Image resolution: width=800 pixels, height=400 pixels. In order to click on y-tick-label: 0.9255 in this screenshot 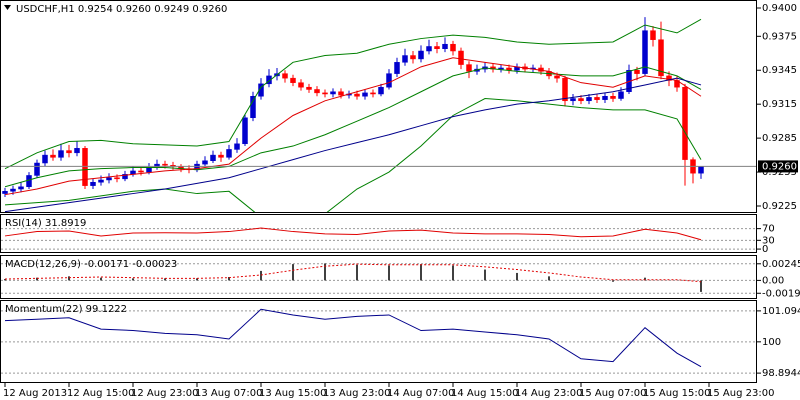, I will do `click(779, 172)`.